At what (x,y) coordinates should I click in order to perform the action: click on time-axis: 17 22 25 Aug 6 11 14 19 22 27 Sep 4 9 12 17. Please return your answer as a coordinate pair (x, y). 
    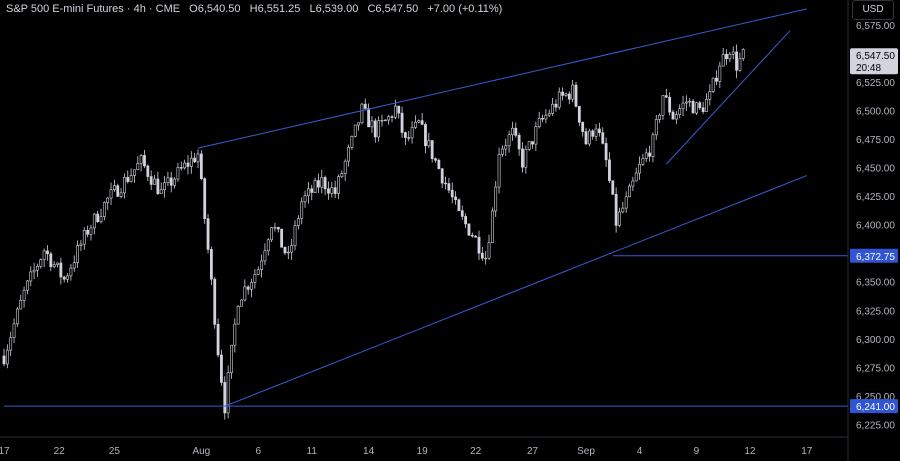
    Looking at the image, I should click on (406, 451).